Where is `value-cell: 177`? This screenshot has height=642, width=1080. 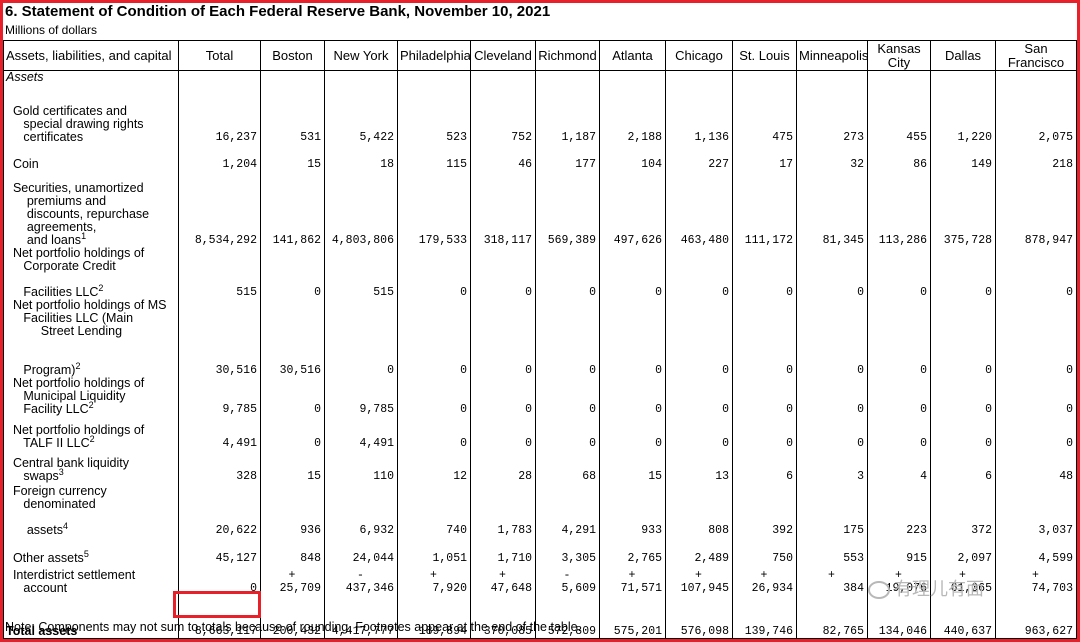 value-cell: 177 is located at coordinates (567, 157).